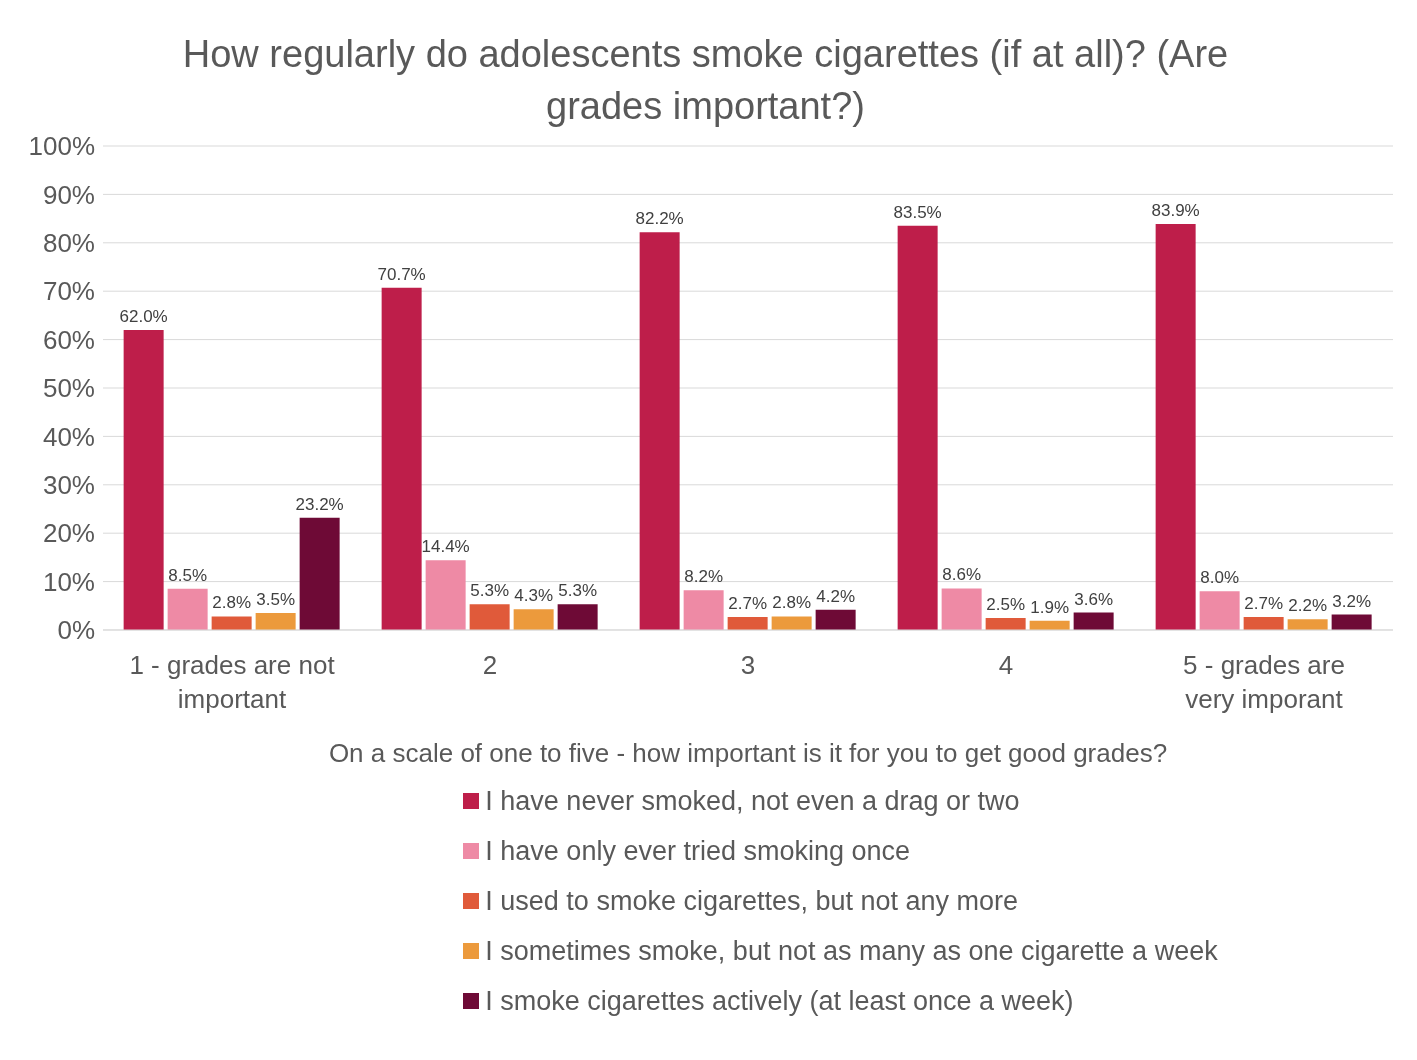  I want to click on legend-label: I have never smoked, not even a drag or two, so click(752, 801).